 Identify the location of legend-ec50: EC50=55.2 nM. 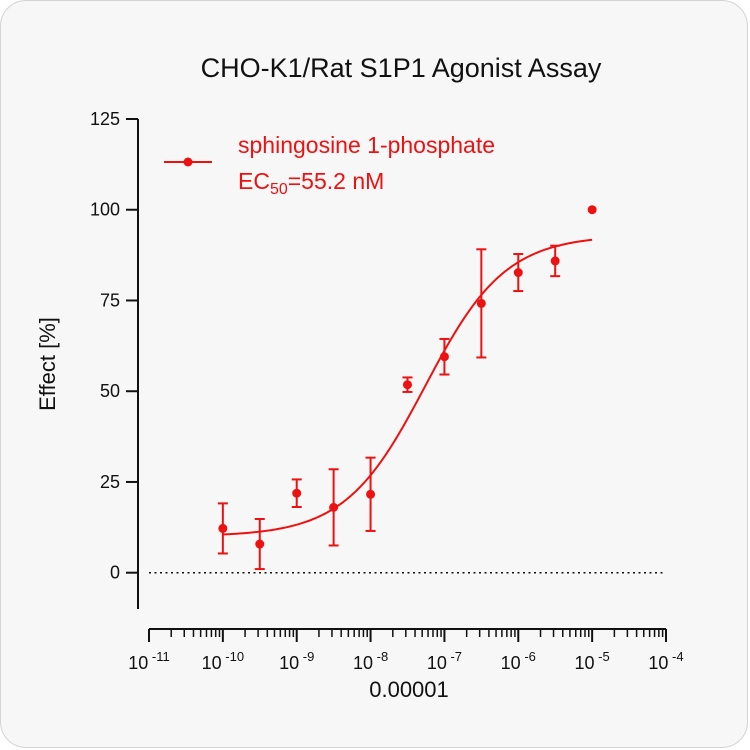
(311, 183).